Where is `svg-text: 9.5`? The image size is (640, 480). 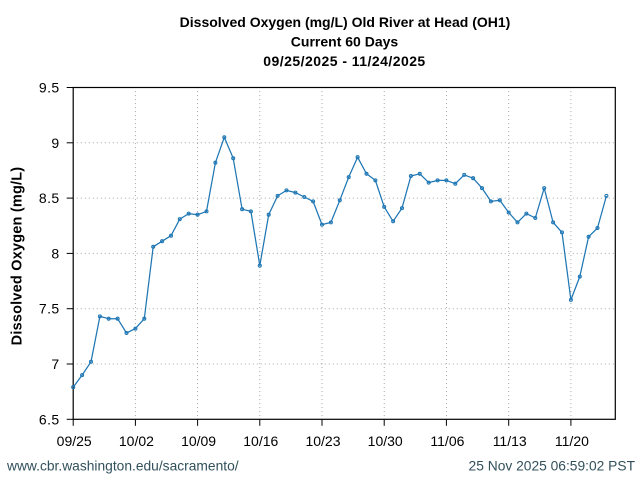 svg-text: 9.5 is located at coordinates (49, 88).